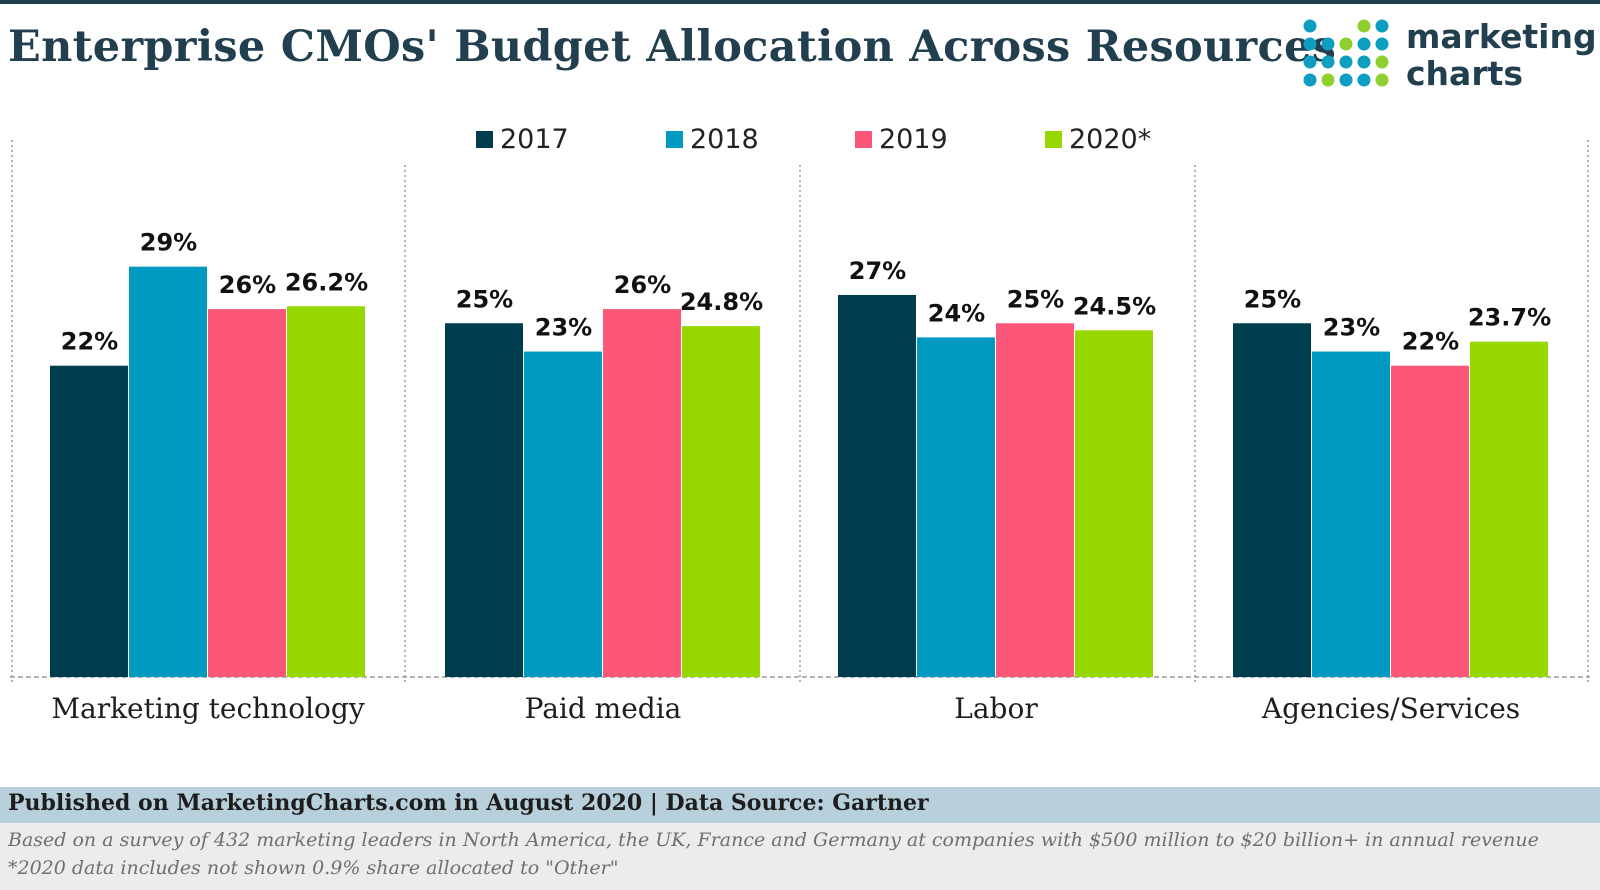  I want to click on top-rule, so click(800, 2).